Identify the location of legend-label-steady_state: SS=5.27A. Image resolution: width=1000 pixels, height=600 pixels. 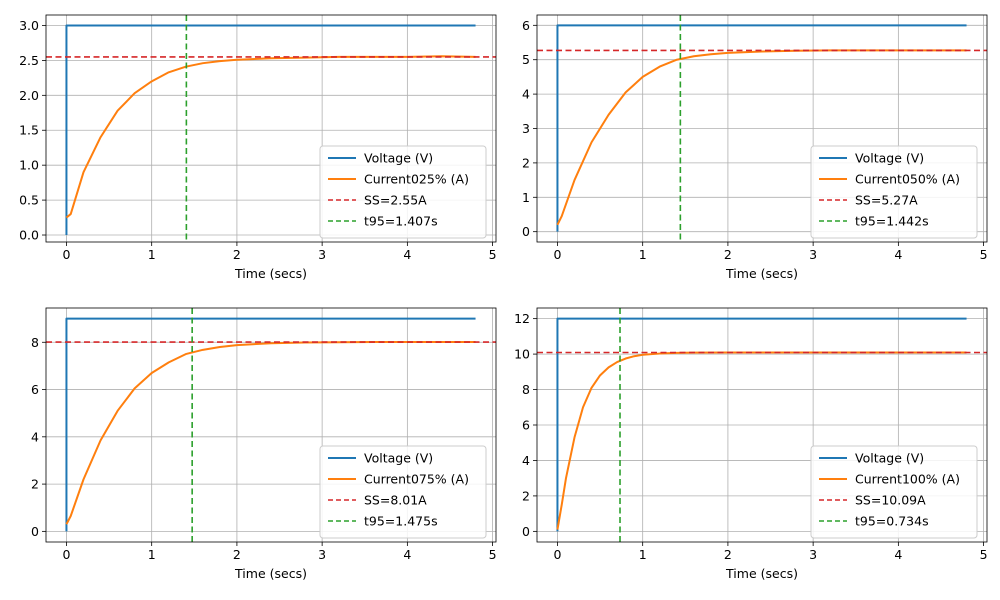
(886, 200).